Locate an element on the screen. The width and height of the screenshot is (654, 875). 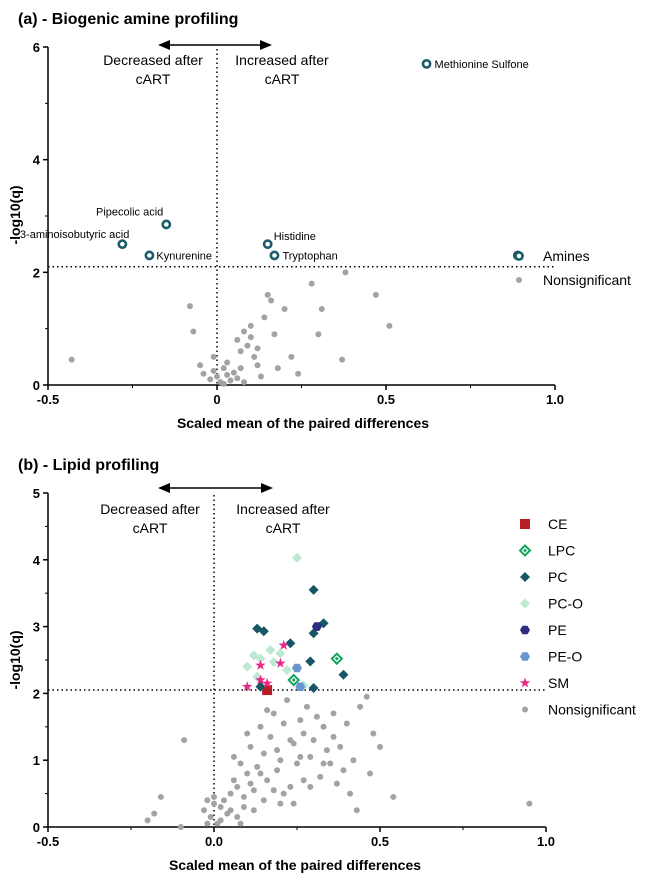
panel-b-x-tick-label: 0.5 is located at coordinates (380, 841).